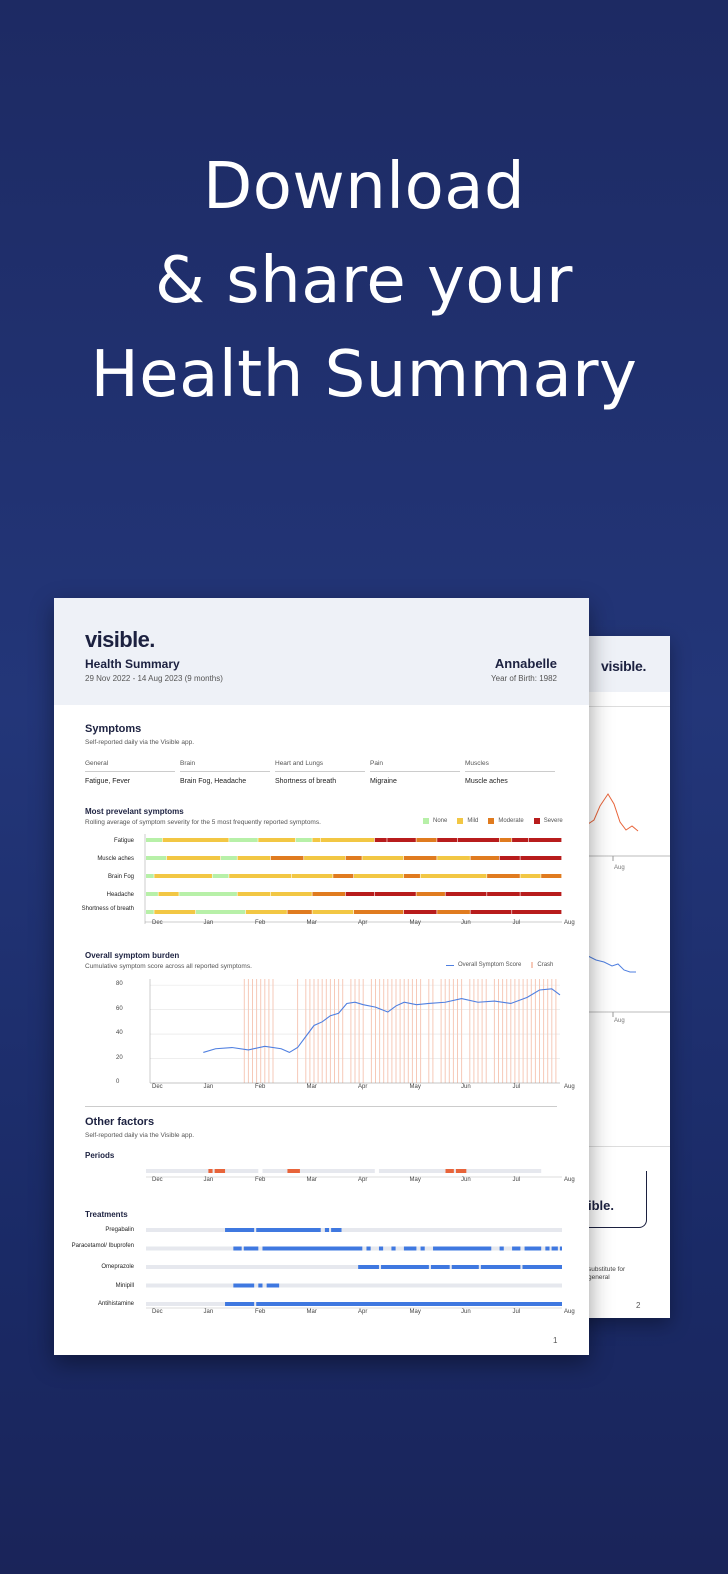  I want to click on page2-tick-aug: Aug, so click(619, 868).